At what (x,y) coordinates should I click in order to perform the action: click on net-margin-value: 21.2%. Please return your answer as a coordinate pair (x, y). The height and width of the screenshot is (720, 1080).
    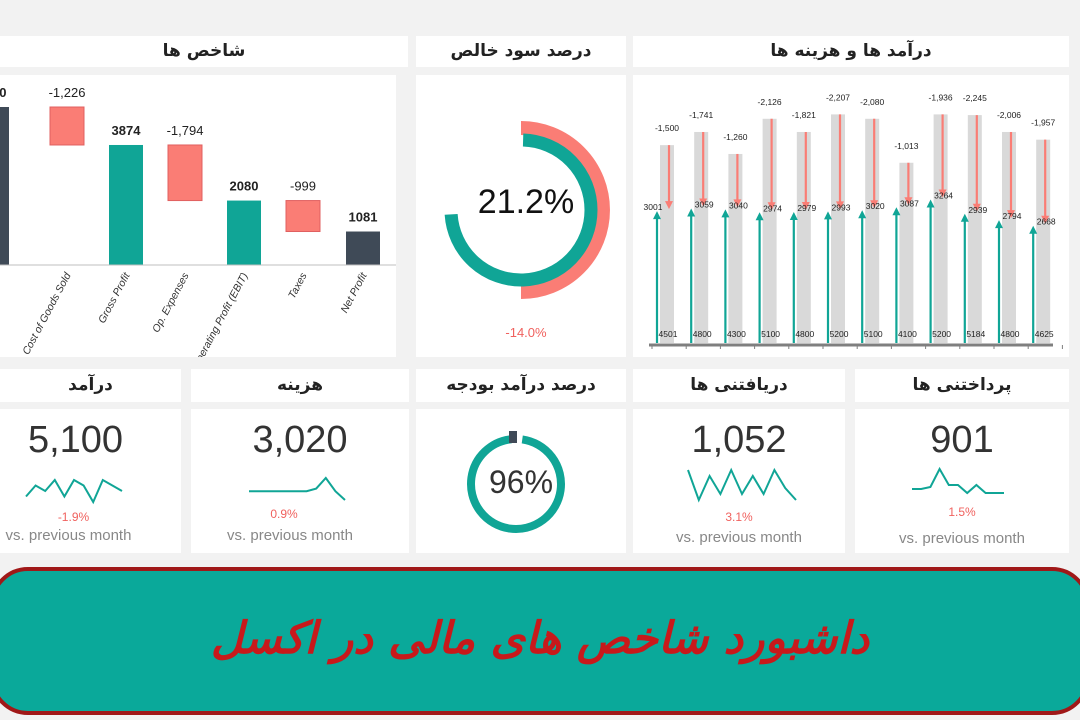
    Looking at the image, I should click on (526, 202).